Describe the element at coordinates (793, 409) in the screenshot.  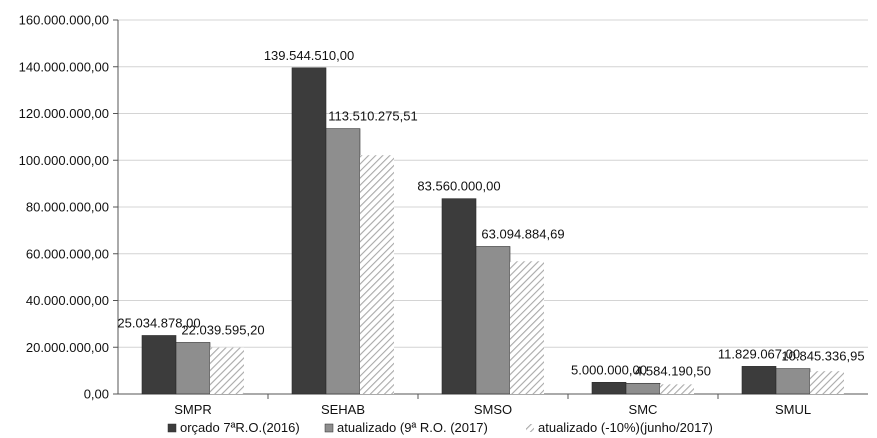
I see `x-tick-label: SMUL` at that location.